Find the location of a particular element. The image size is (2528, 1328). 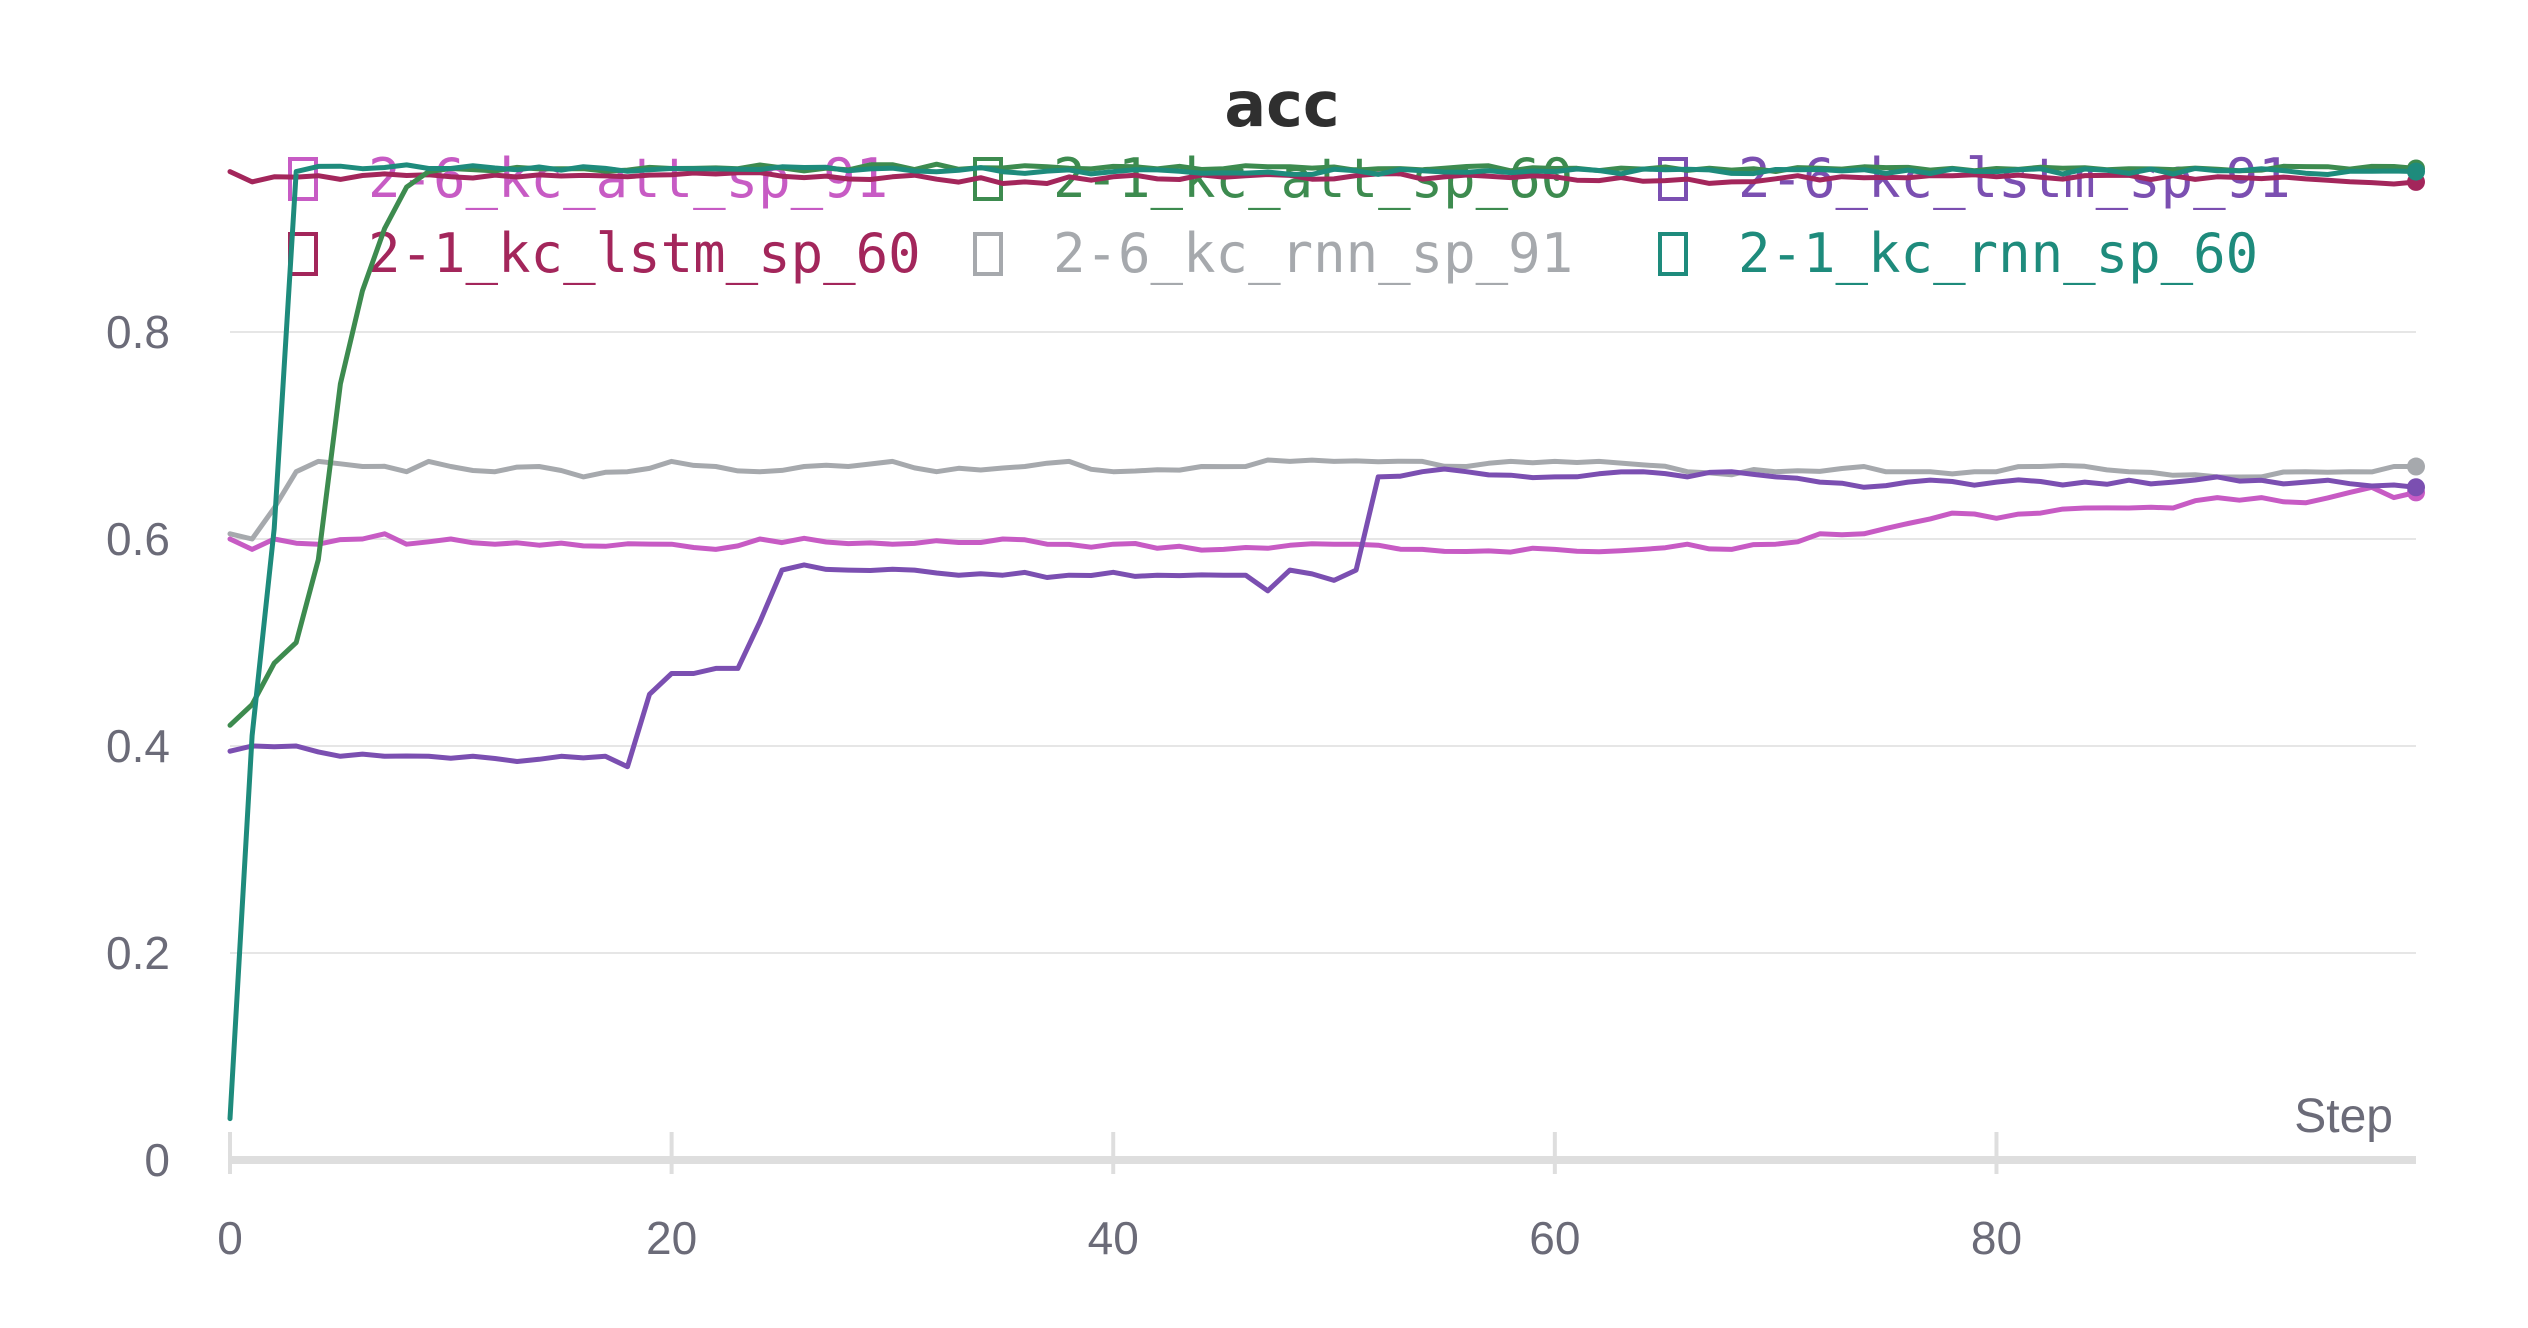

y-tick-label: 0.8 is located at coordinates (138, 332).